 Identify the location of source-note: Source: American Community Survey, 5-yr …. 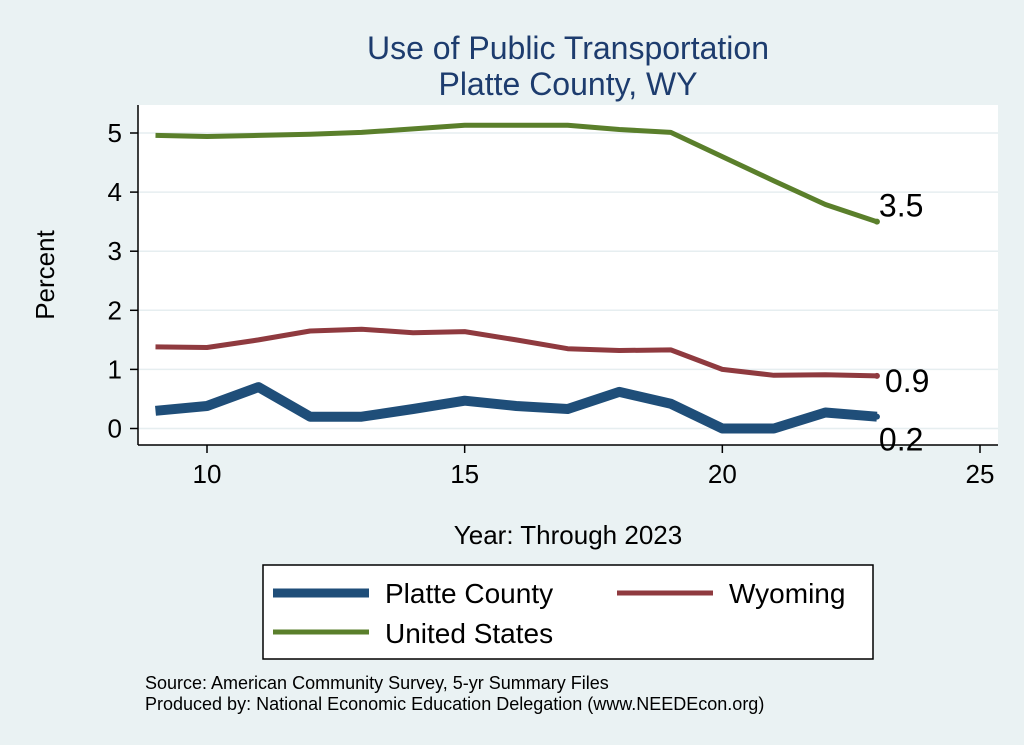
(377, 683).